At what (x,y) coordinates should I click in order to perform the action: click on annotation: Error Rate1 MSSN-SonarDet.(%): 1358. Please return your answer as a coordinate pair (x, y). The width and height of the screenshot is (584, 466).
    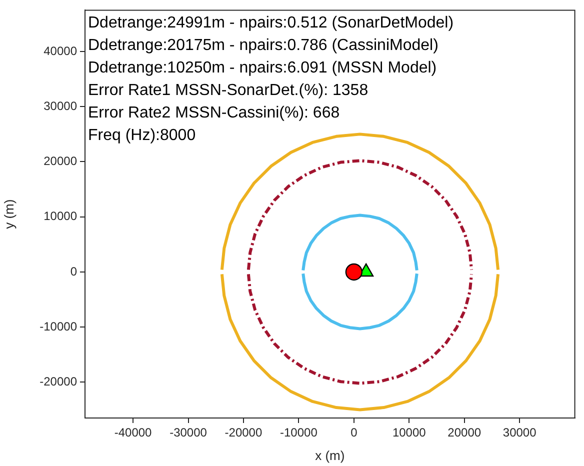
    Looking at the image, I should click on (228, 91).